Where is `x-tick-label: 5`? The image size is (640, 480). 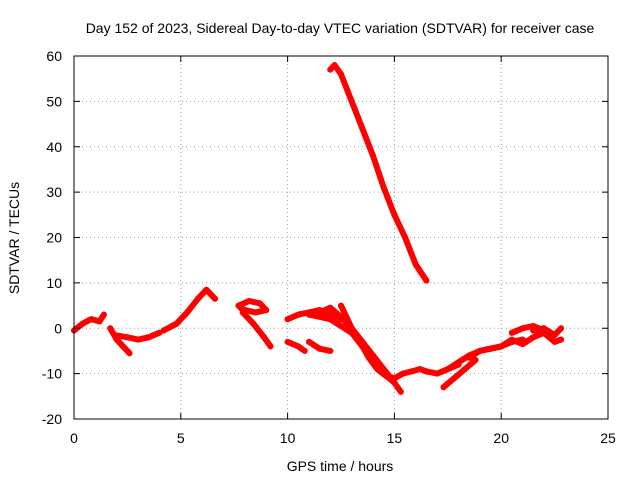
x-tick-label: 5 is located at coordinates (181, 438).